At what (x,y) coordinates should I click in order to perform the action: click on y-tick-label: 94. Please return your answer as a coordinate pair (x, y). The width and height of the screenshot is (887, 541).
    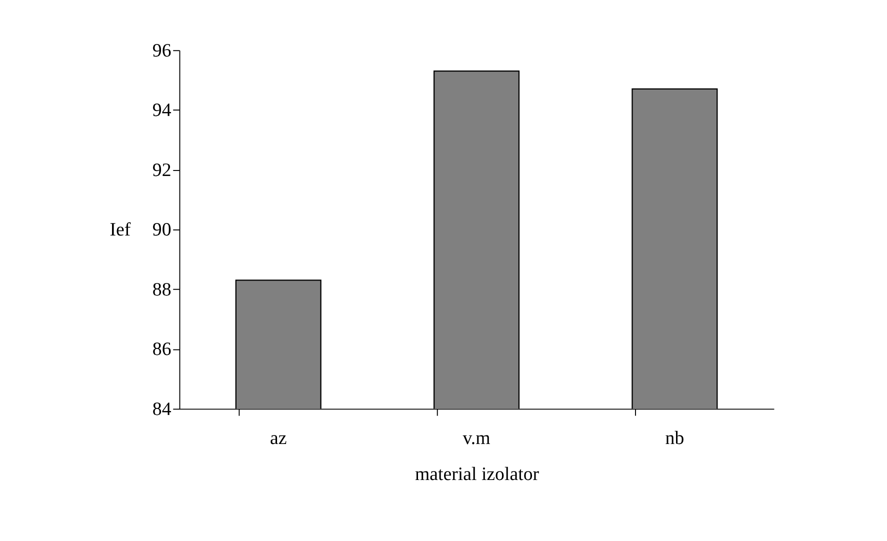
    Looking at the image, I should click on (162, 111).